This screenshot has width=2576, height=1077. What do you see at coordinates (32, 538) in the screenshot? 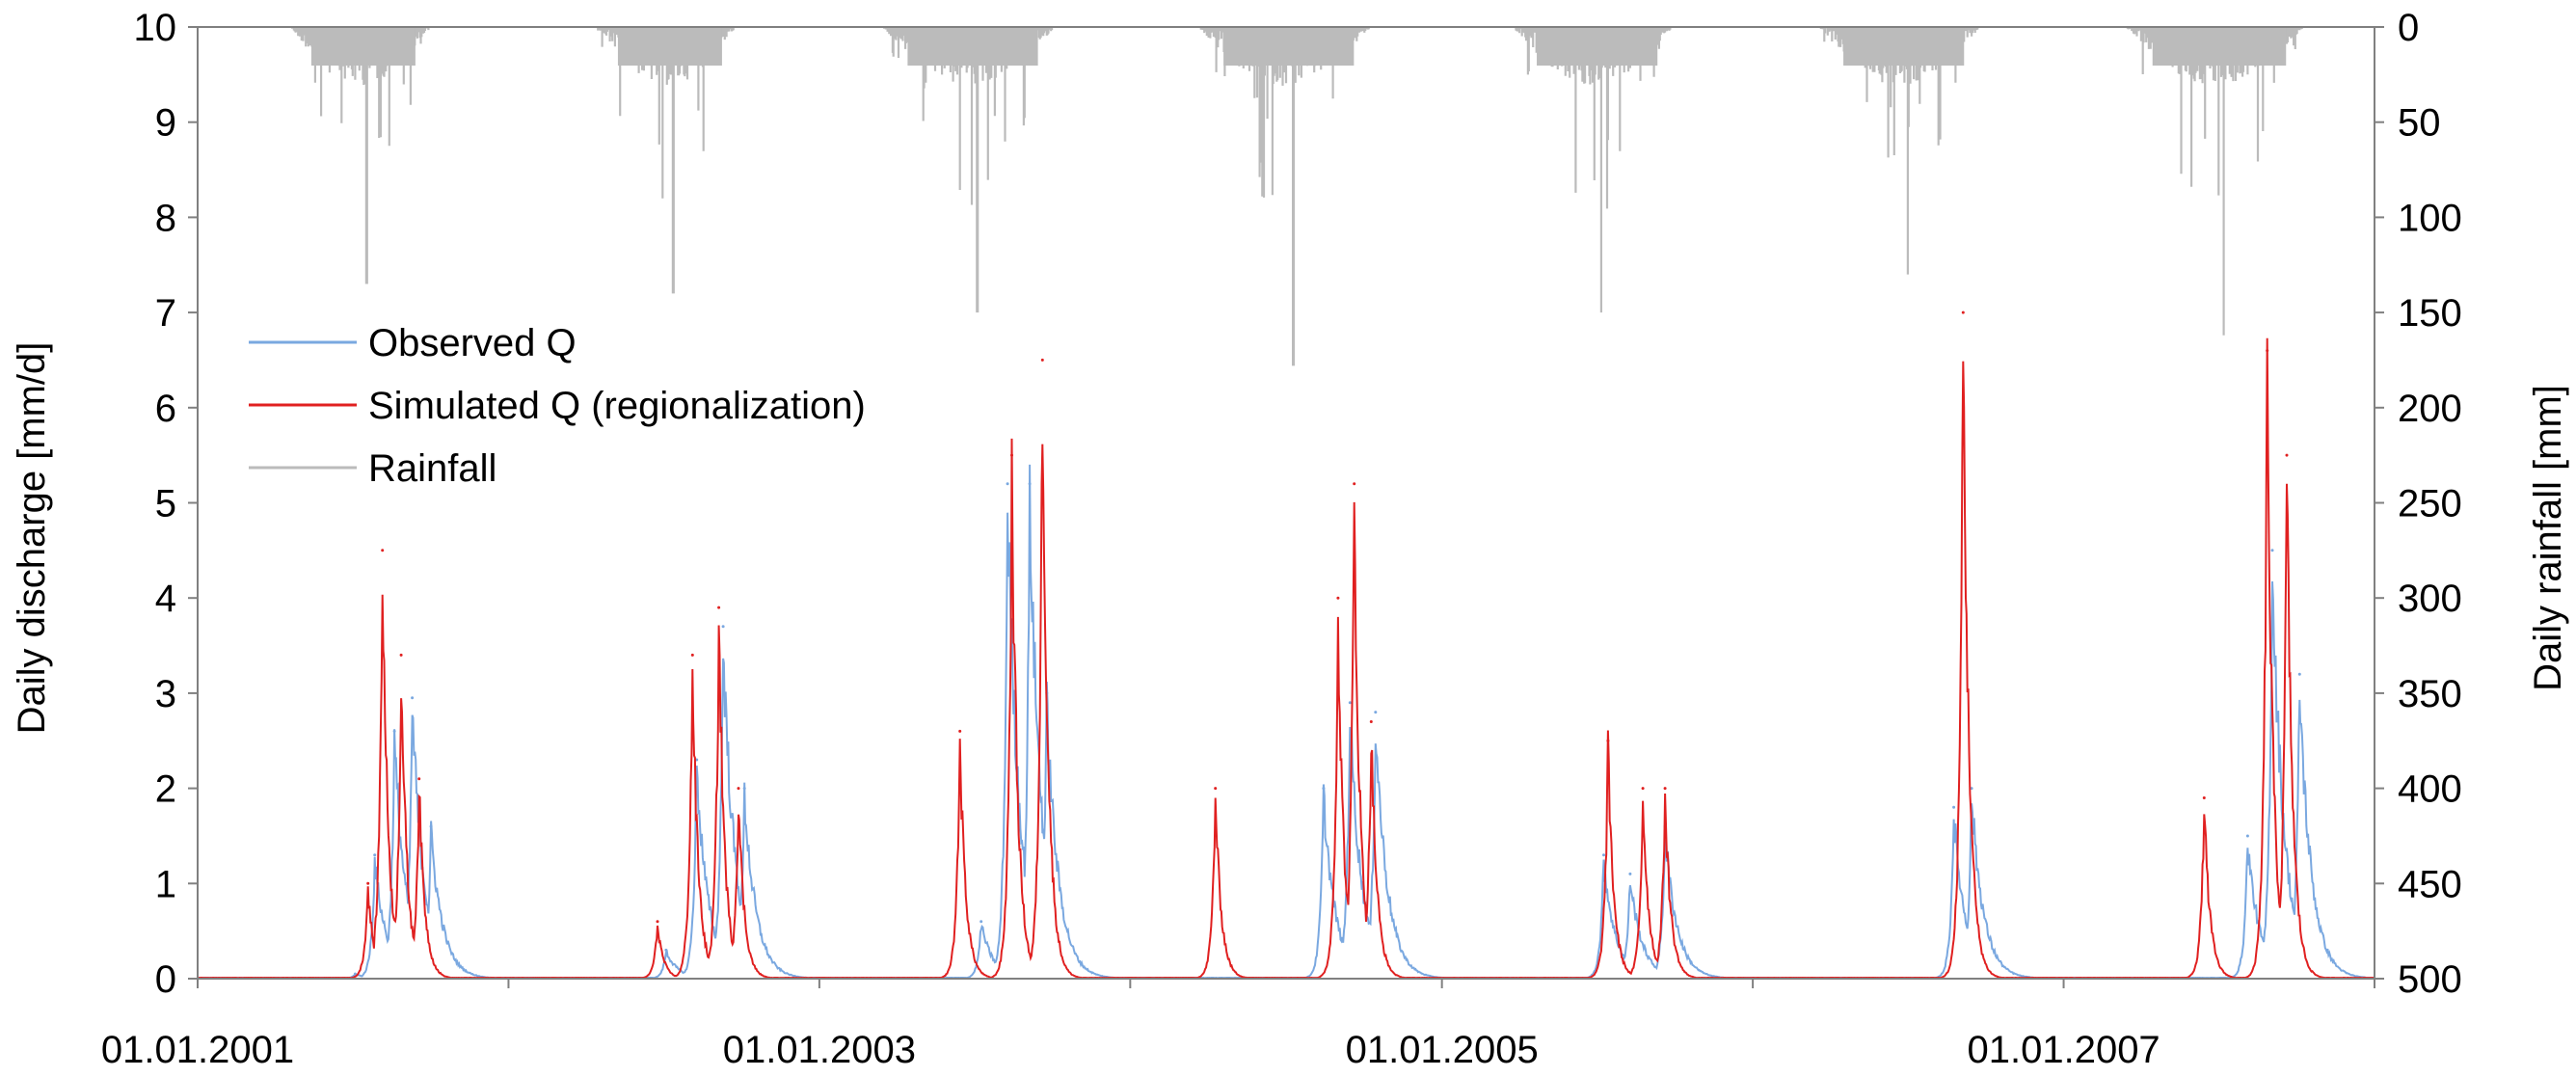
I see `y-axis-left-title: Daily discharge [mm/d]` at bounding box center [32, 538].